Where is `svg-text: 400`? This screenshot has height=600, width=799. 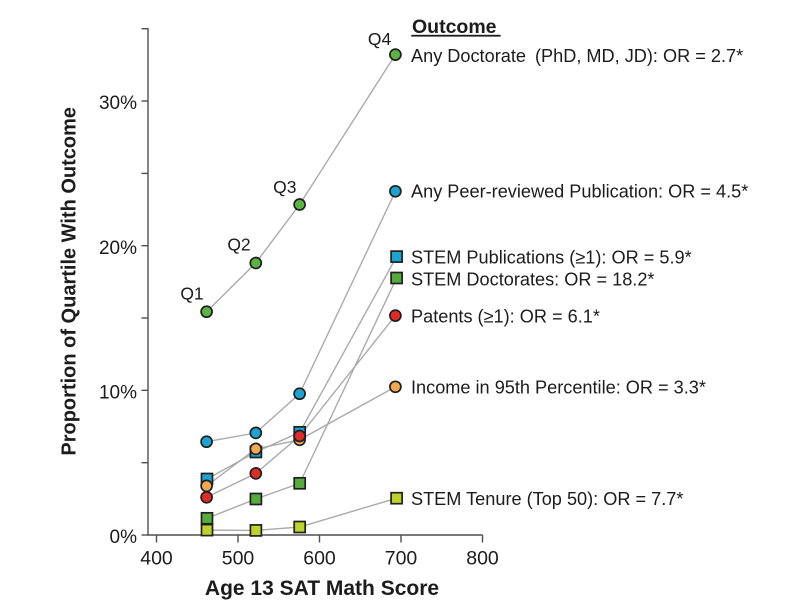
svg-text: 400 is located at coordinates (156, 559).